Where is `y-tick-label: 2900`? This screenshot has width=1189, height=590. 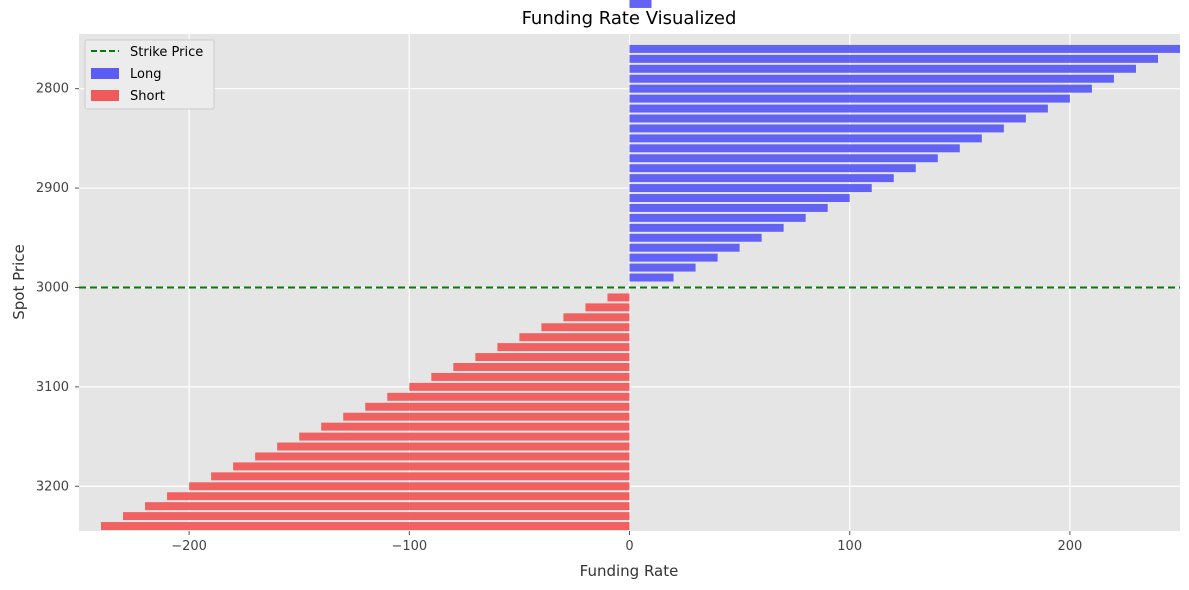
y-tick-label: 2900 is located at coordinates (52, 188).